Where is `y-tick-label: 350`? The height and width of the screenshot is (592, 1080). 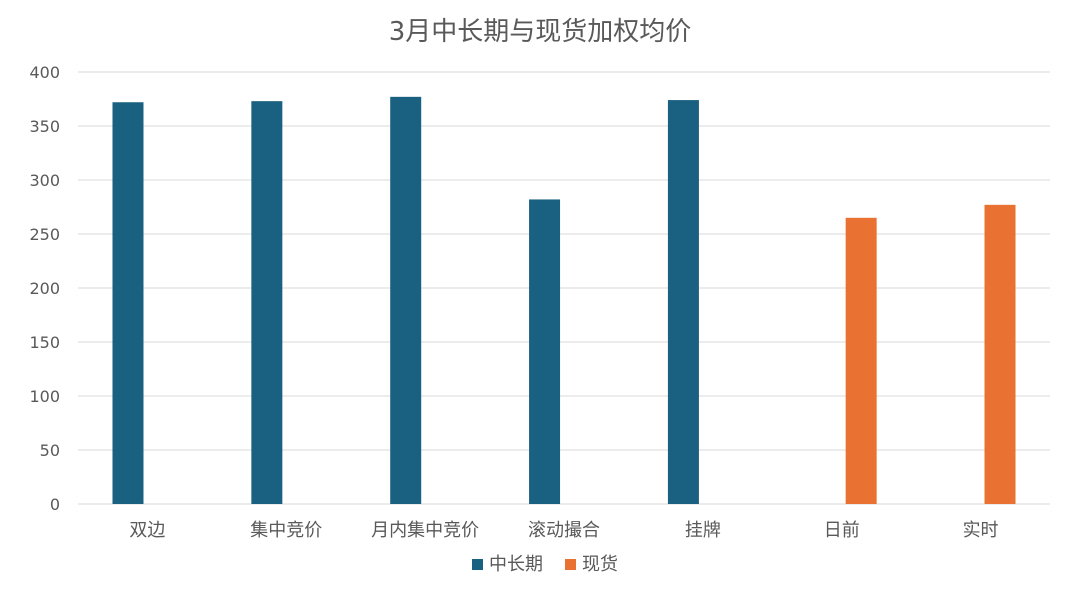 y-tick-label: 350 is located at coordinates (44, 126).